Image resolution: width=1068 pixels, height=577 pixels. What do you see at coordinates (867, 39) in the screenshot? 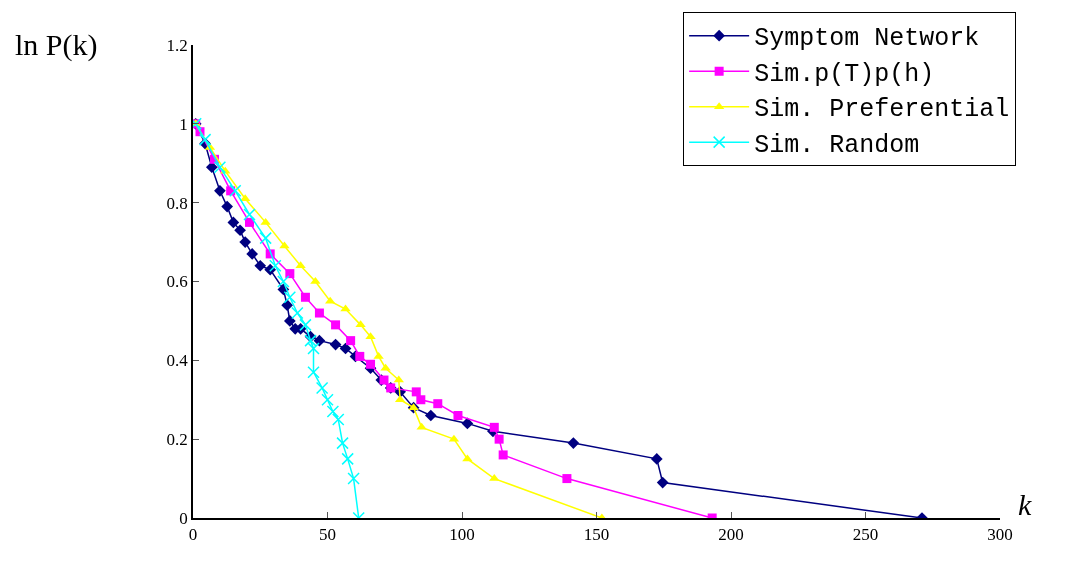
I see `legend-label: Symptom Network` at bounding box center [867, 39].